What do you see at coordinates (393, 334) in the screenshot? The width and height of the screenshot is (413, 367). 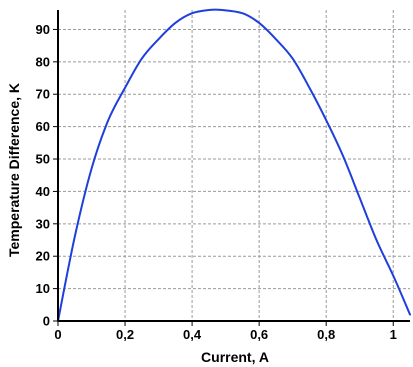 I see `x-tick-label: 1` at bounding box center [393, 334].